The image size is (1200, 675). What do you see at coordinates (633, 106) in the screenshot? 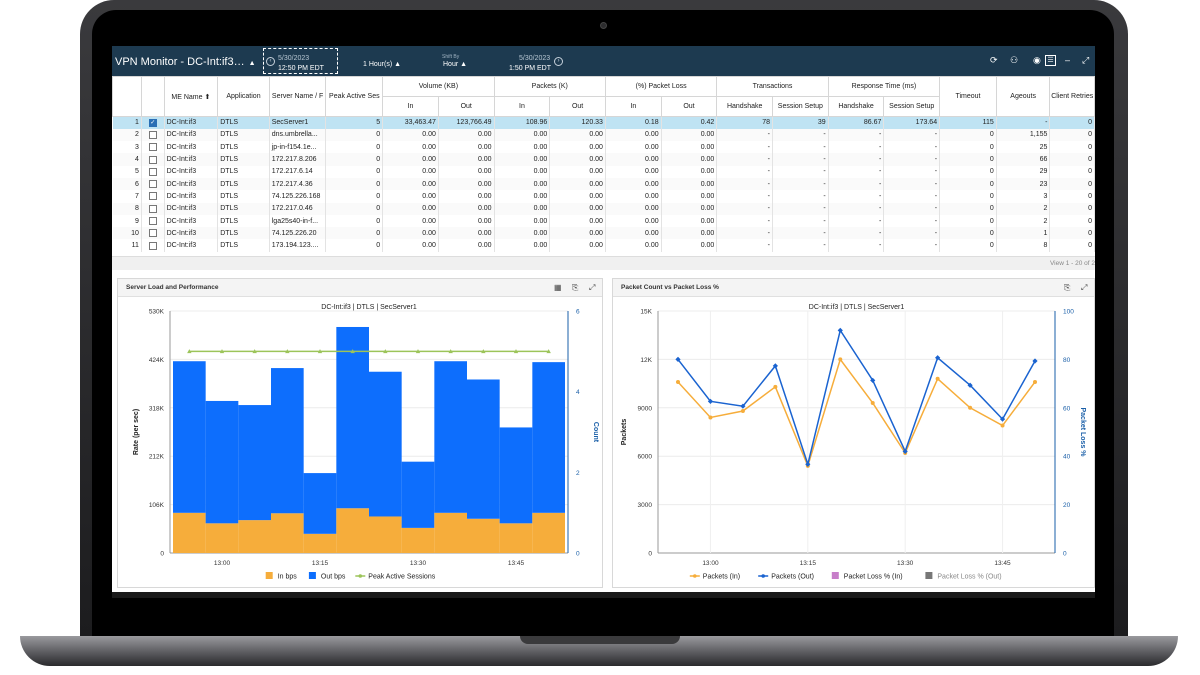
I see `col-loss-in: In` at bounding box center [633, 106].